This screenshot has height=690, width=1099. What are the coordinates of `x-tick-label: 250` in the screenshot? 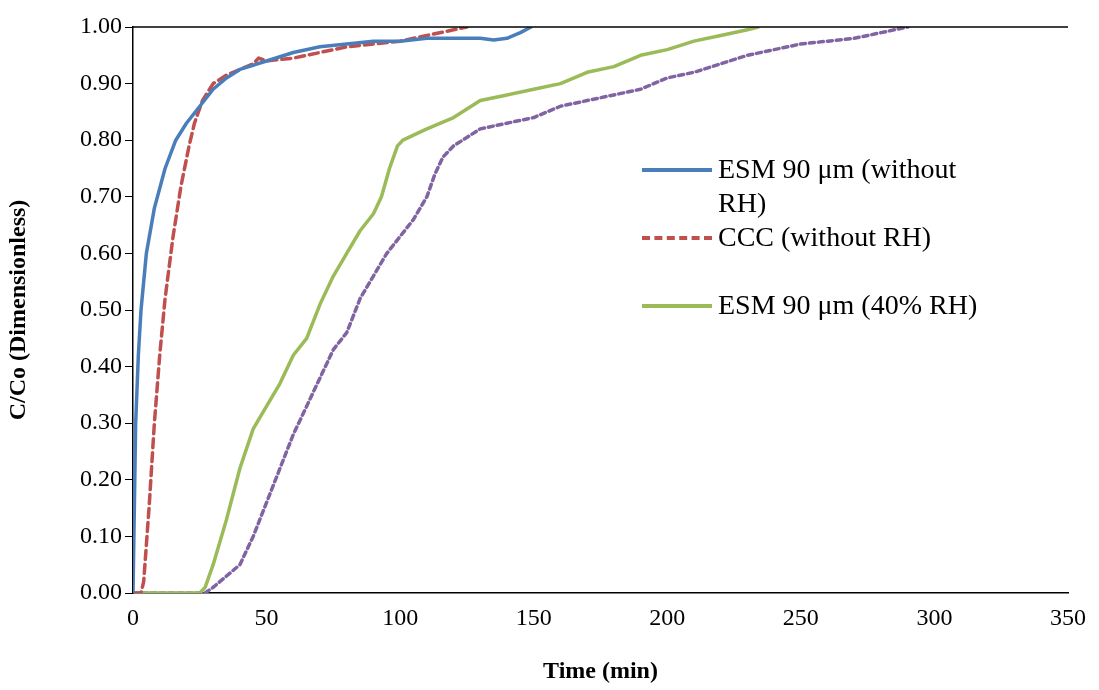 It's located at (800, 616).